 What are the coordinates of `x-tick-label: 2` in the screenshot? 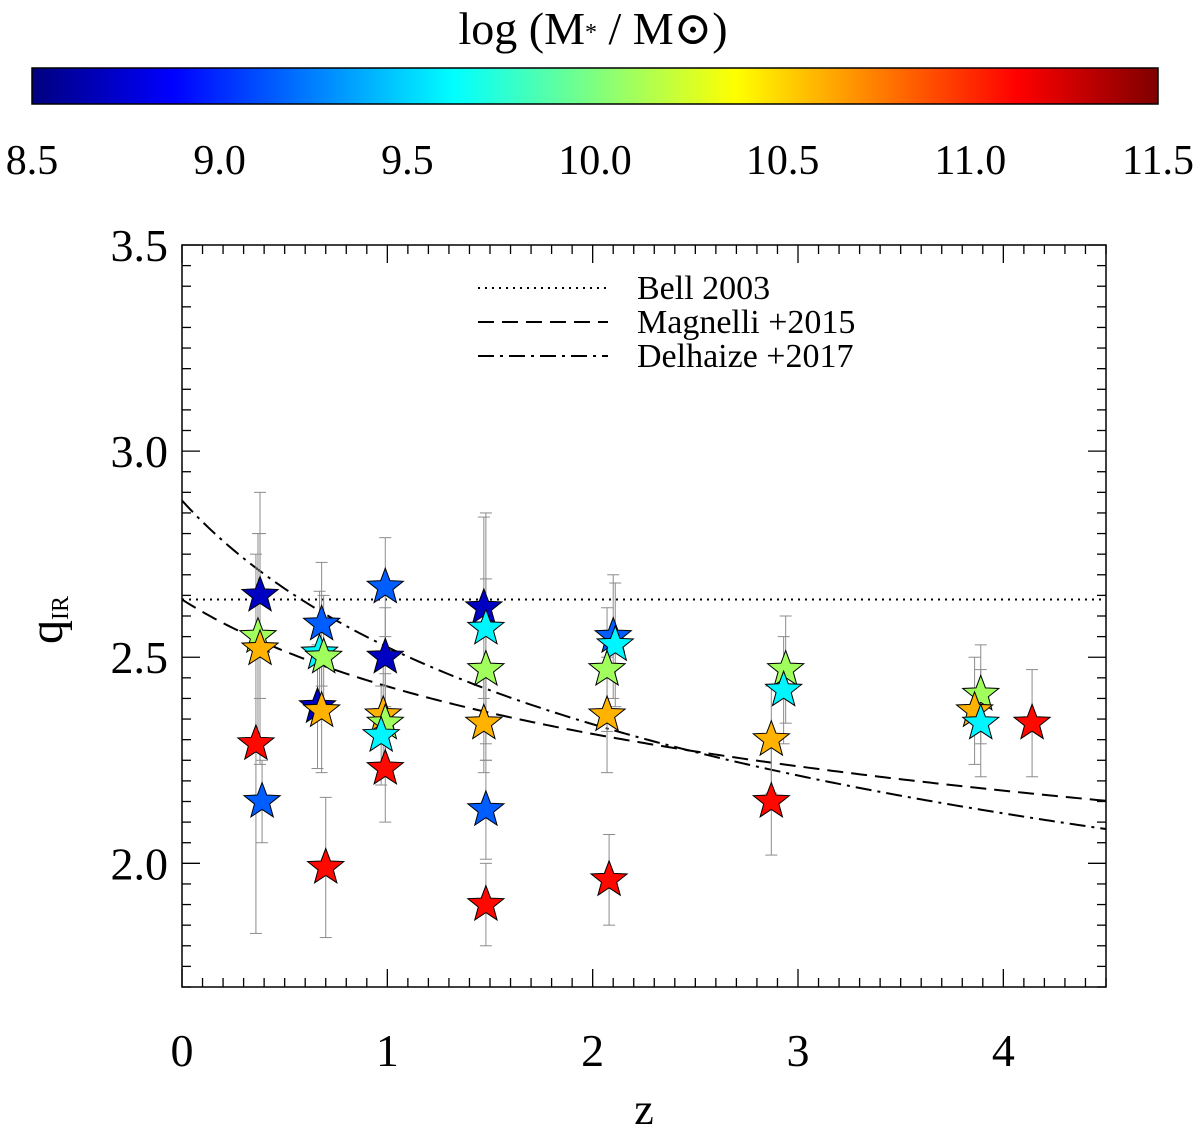 It's located at (592, 1050).